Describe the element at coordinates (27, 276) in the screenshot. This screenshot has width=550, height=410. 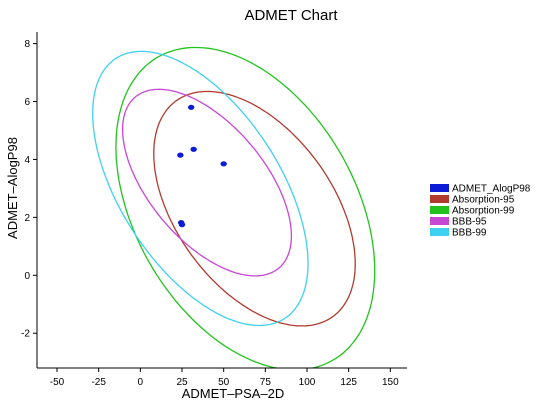
I see `y-tick-label: 0` at that location.